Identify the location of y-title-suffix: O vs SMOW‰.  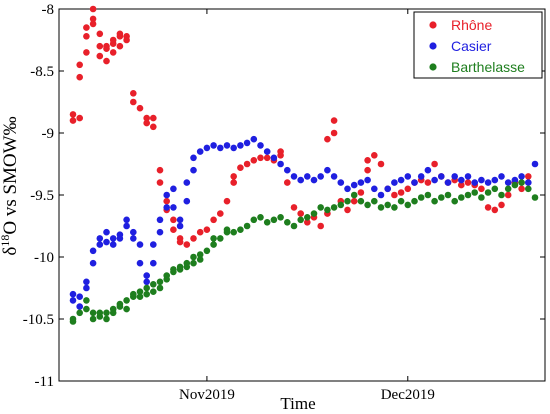
(11, 175).